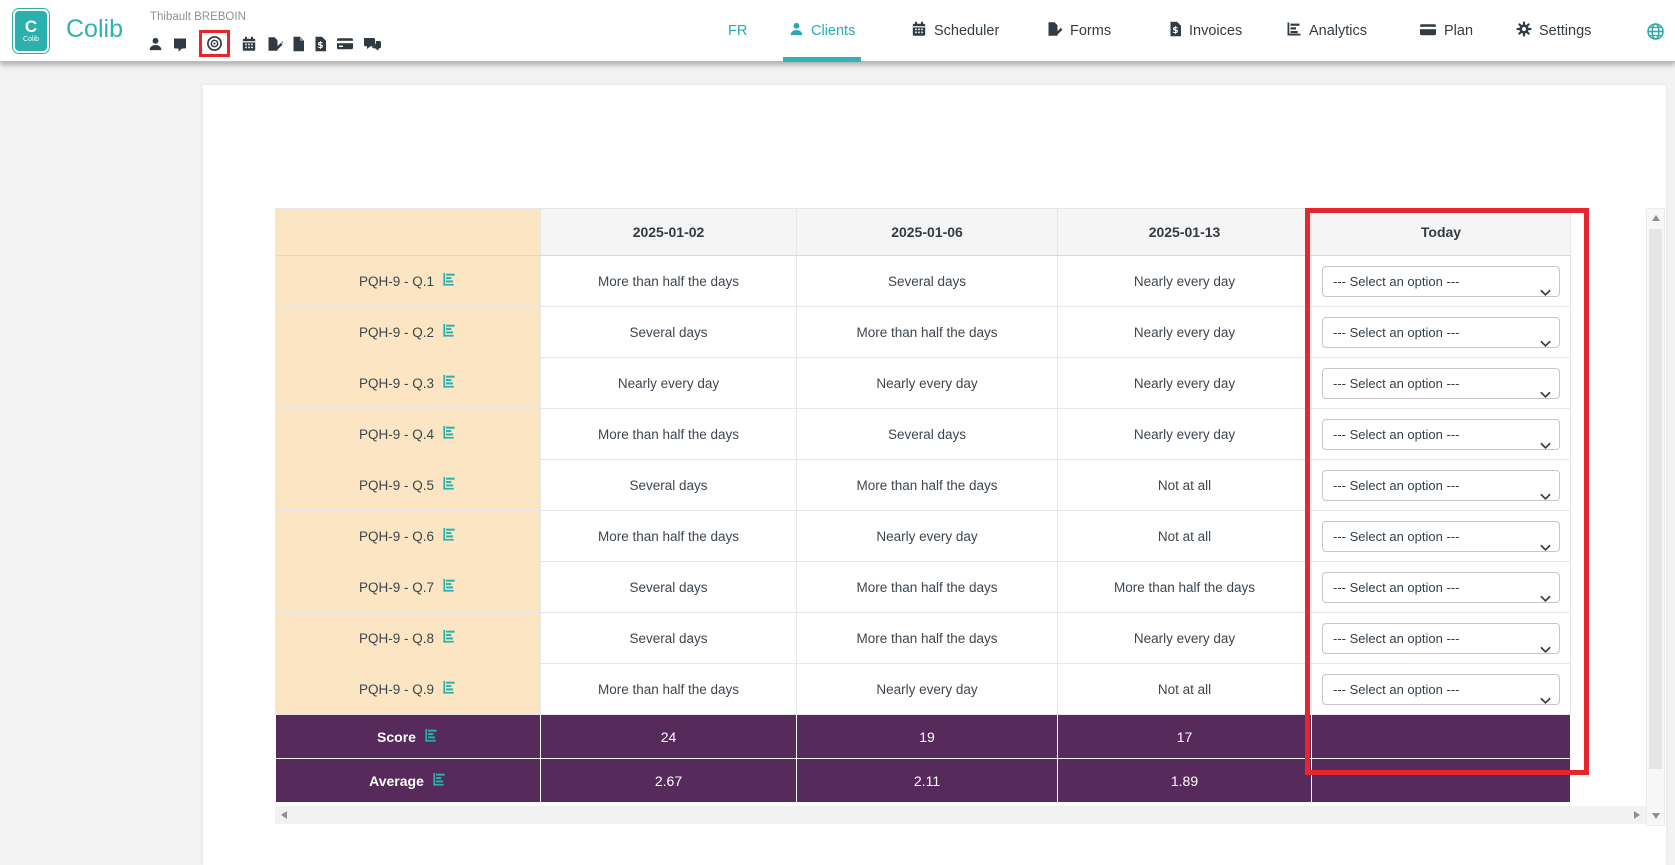 The image size is (1675, 865). I want to click on nav-label: Clients, so click(833, 31).